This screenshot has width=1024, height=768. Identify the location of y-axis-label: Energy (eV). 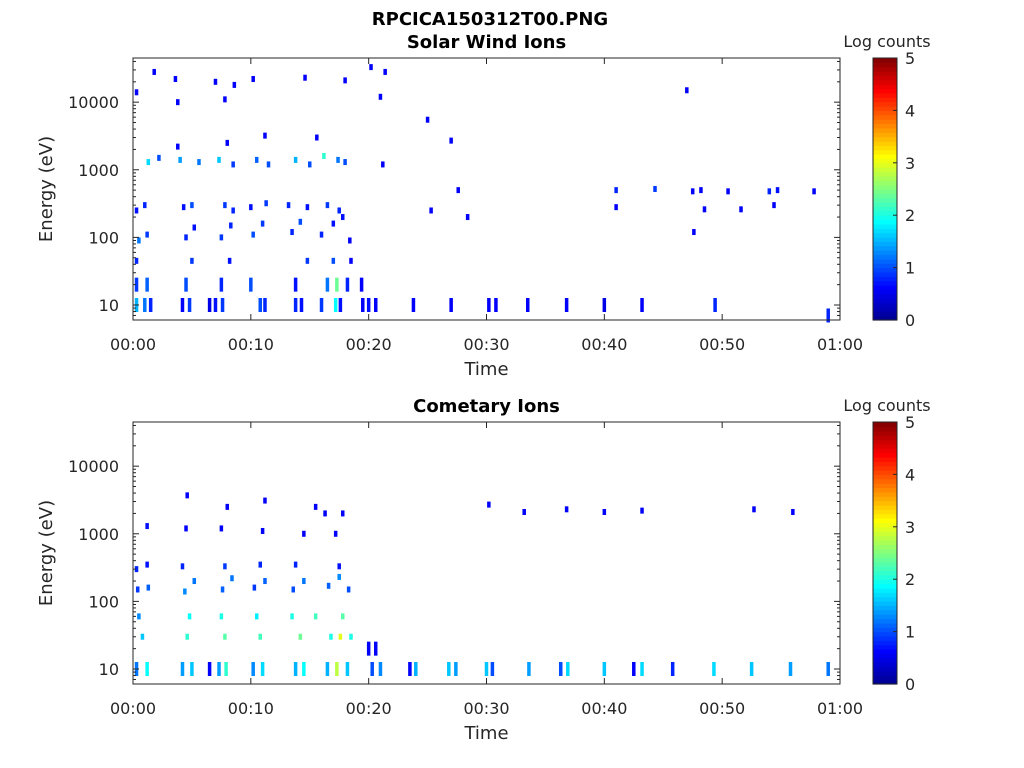
(46, 553).